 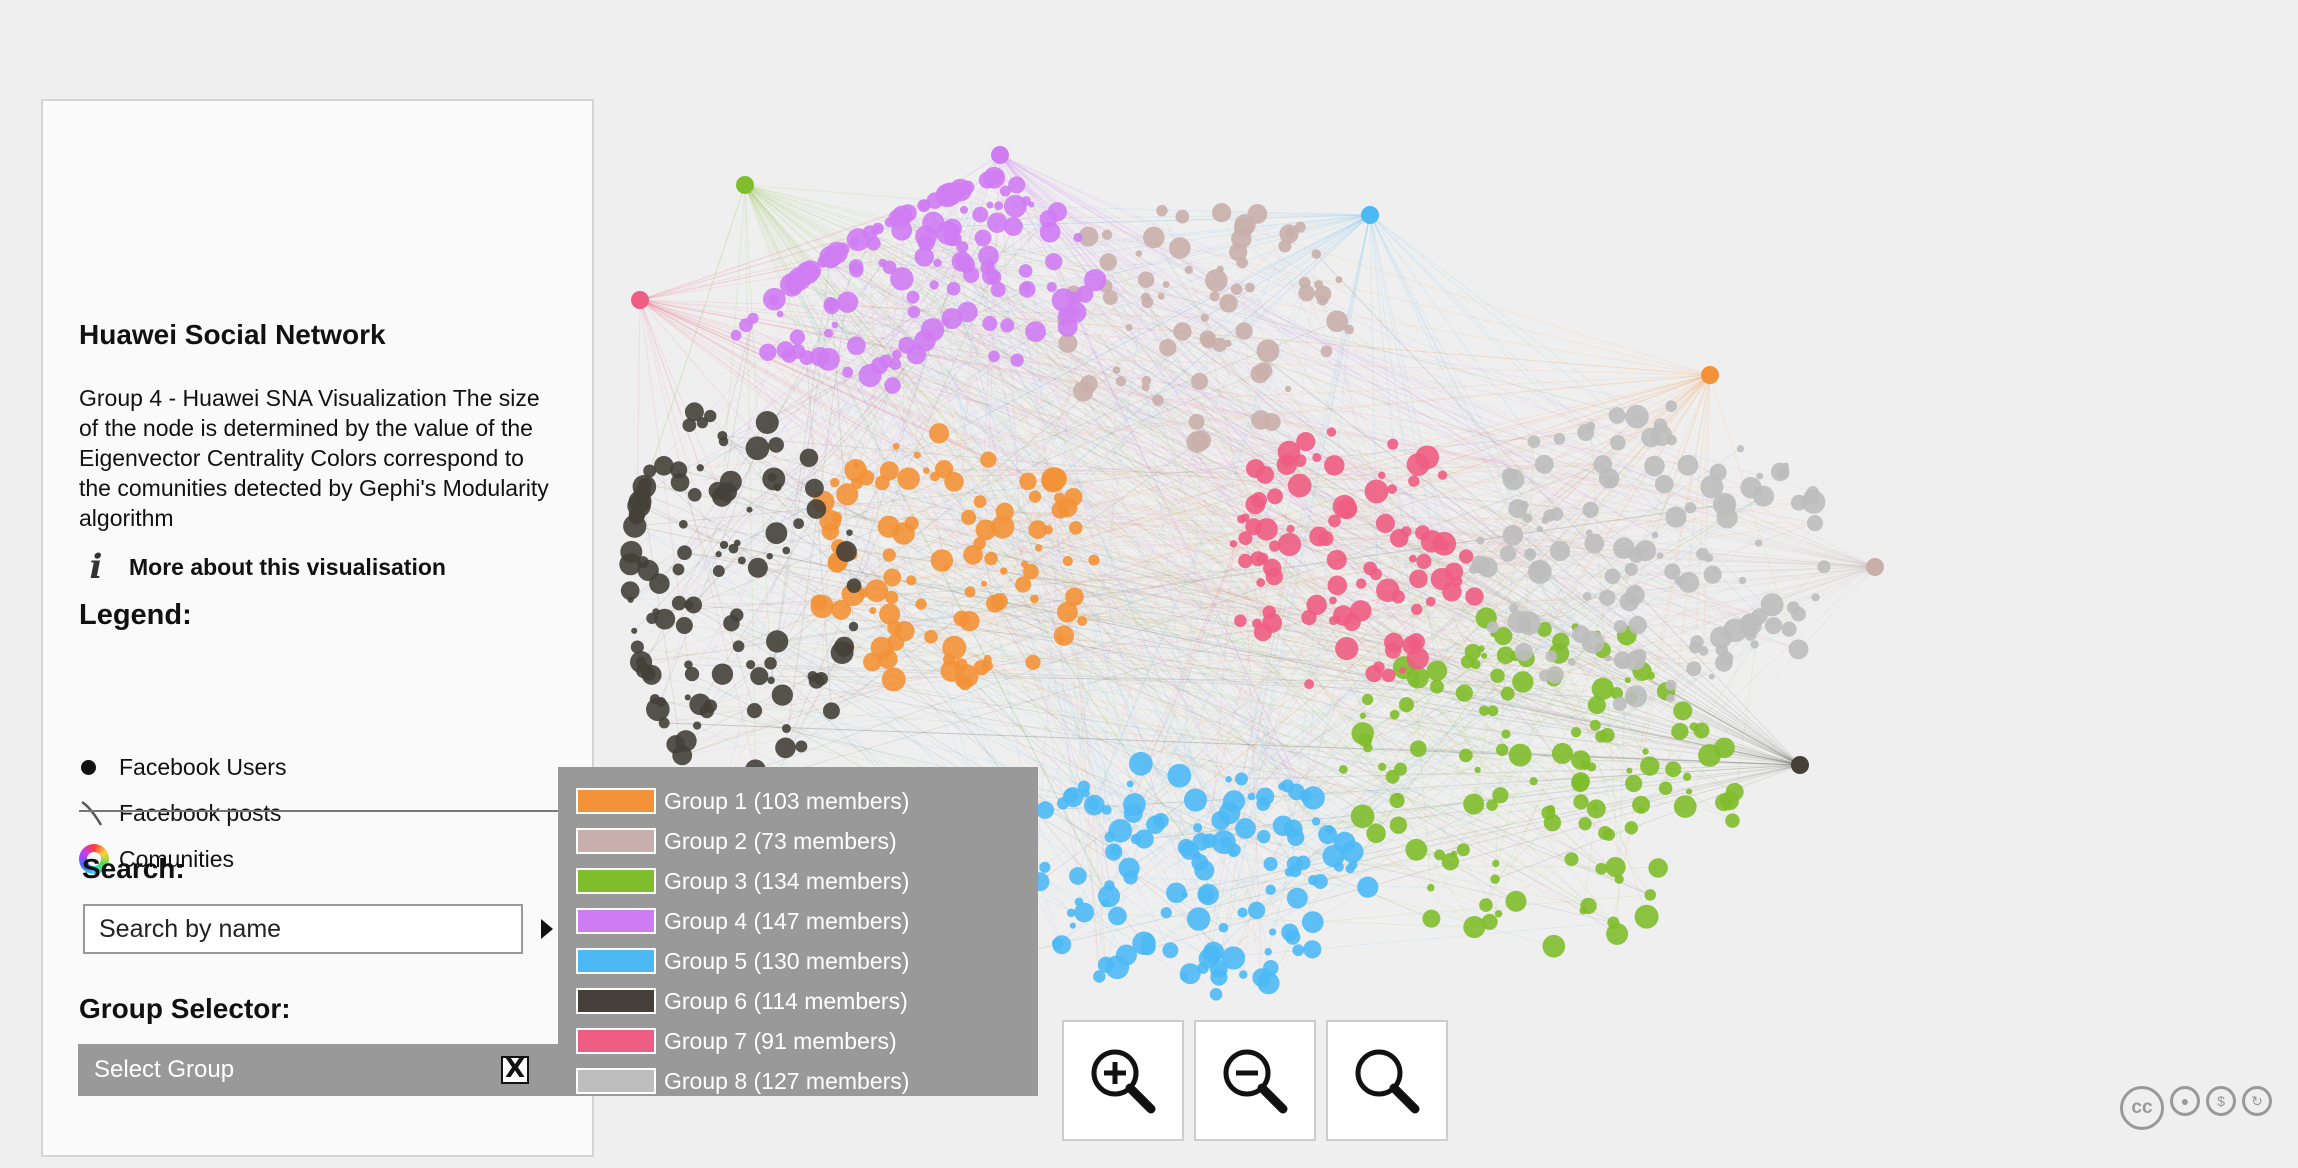 I want to click on group-option-4: Group 4 (147 members), so click(x=742, y=921).